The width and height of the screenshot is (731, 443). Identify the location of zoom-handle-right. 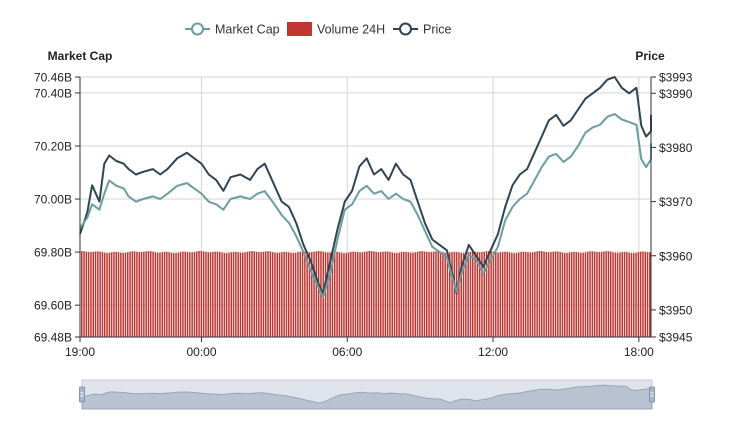
(652, 394).